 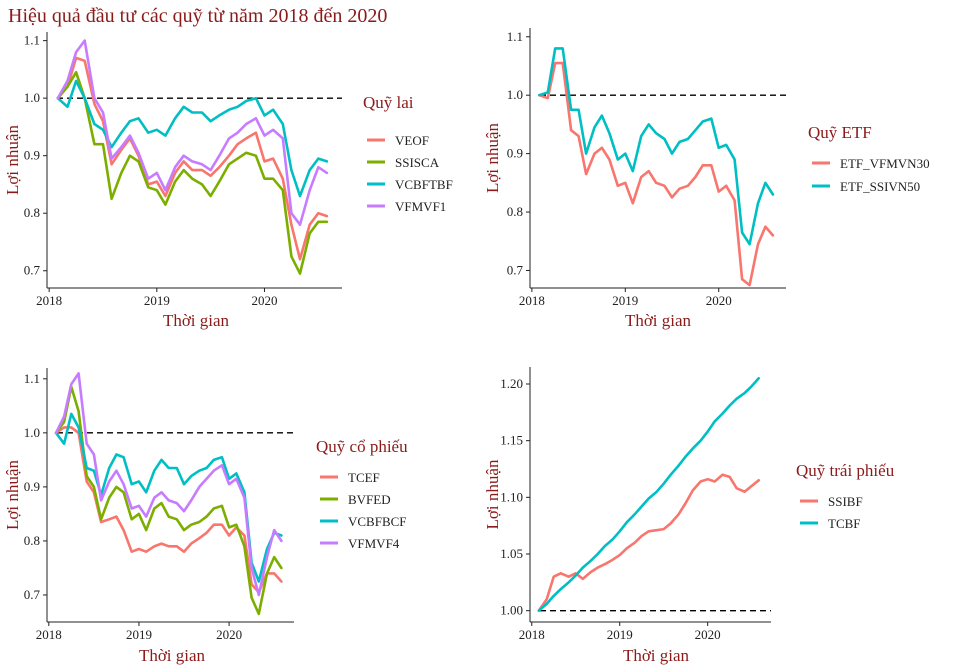 What do you see at coordinates (845, 470) in the screenshot?
I see `legend-title: Quỹ trái phiếu` at bounding box center [845, 470].